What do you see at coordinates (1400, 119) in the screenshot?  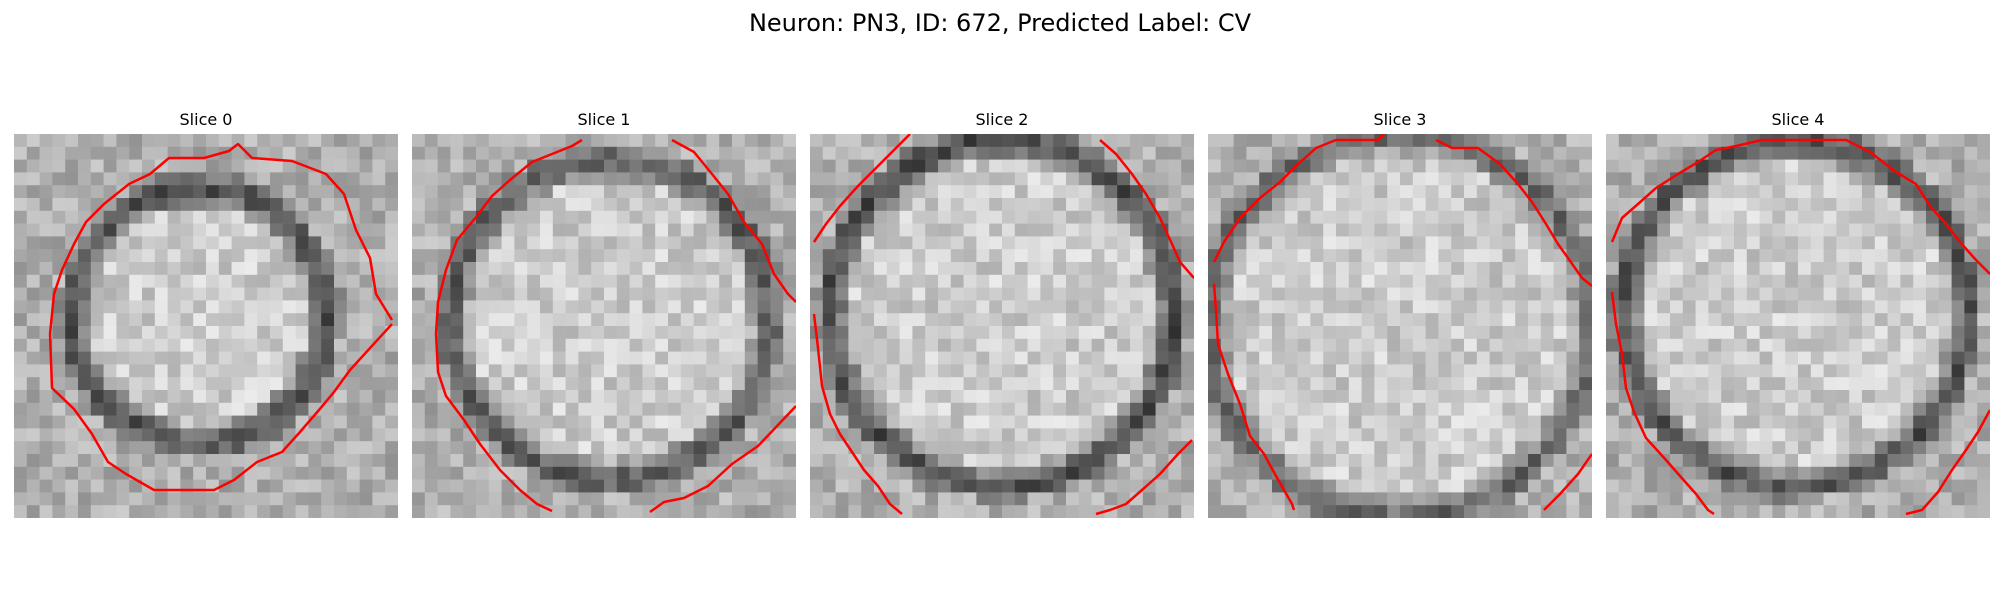 I see `slice-title: Slice 3` at bounding box center [1400, 119].